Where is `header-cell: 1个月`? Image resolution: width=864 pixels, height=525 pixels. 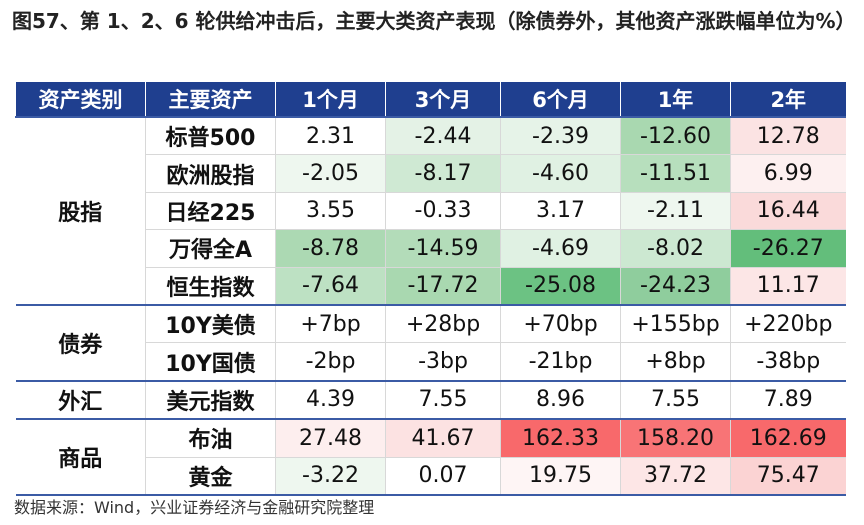 header-cell: 1个月 is located at coordinates (330, 99).